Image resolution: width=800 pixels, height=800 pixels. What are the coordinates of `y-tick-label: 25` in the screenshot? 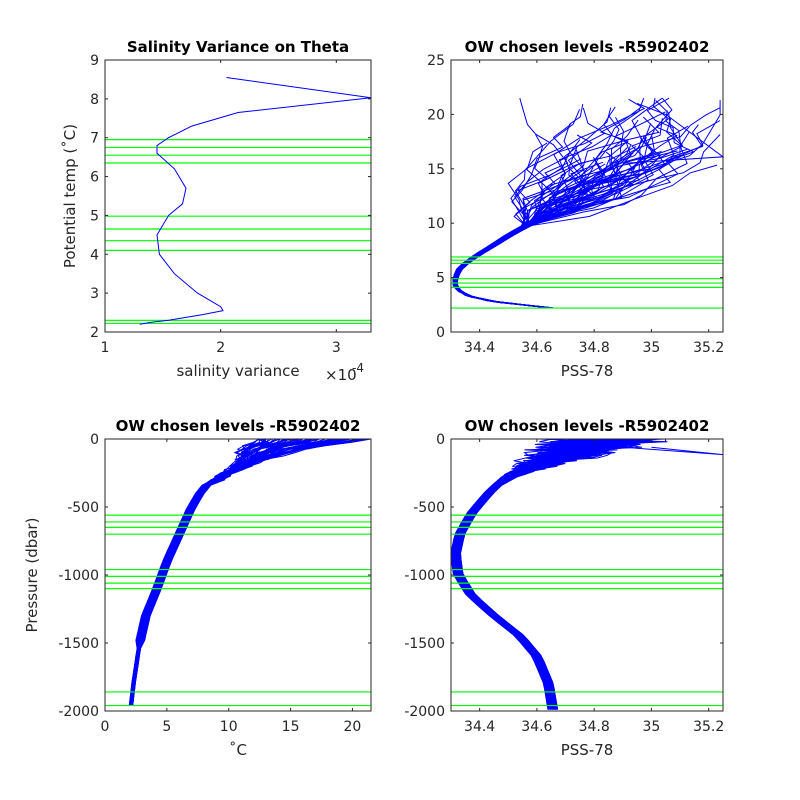 It's located at (436, 61).